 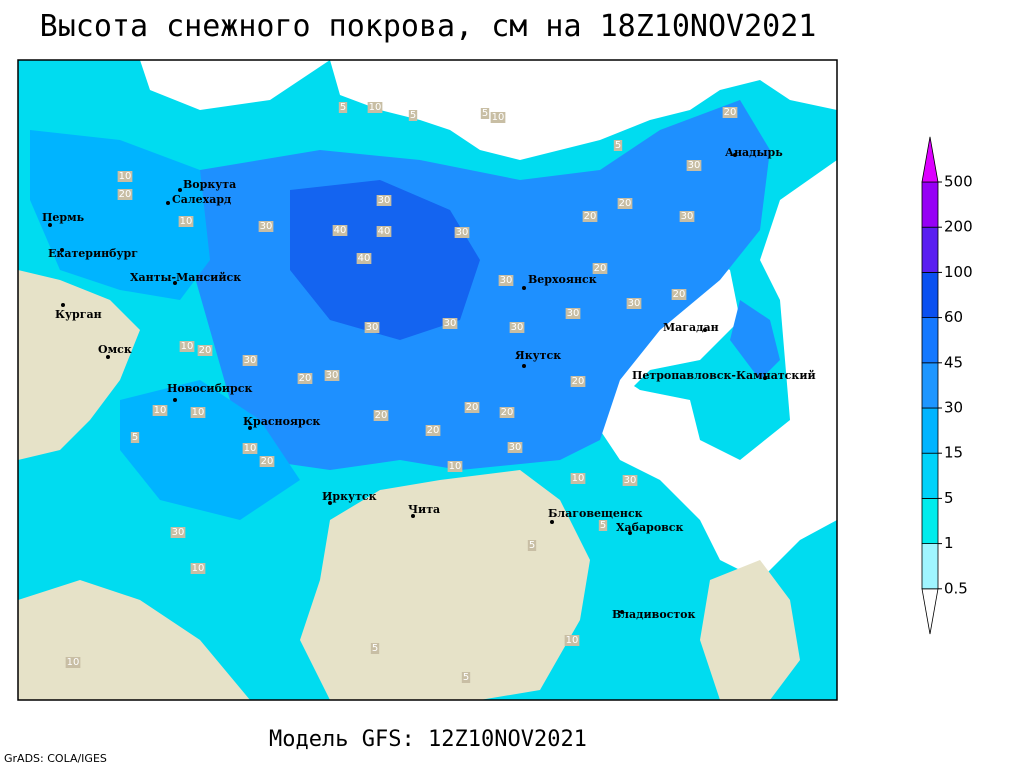 I want to click on colorbar-label: 60, so click(x=953, y=317).